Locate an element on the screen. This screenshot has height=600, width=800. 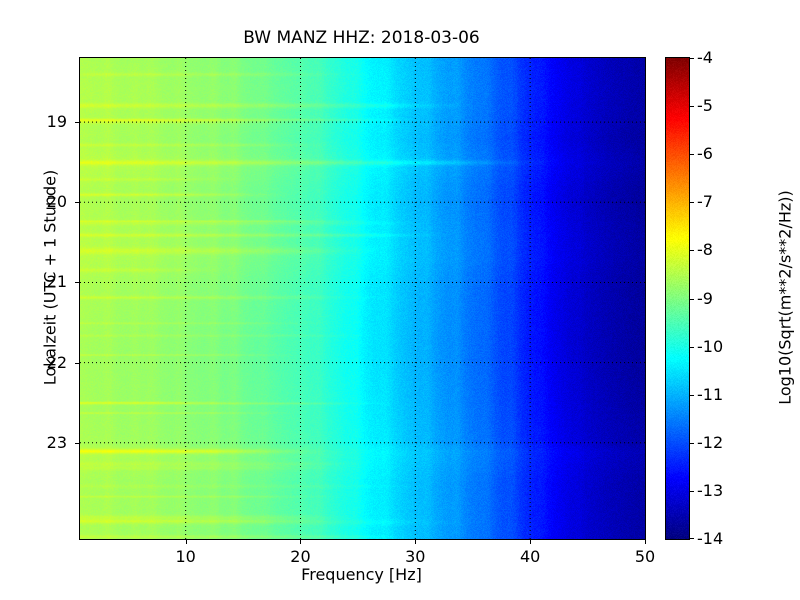
colorbar is located at coordinates (677, 298).